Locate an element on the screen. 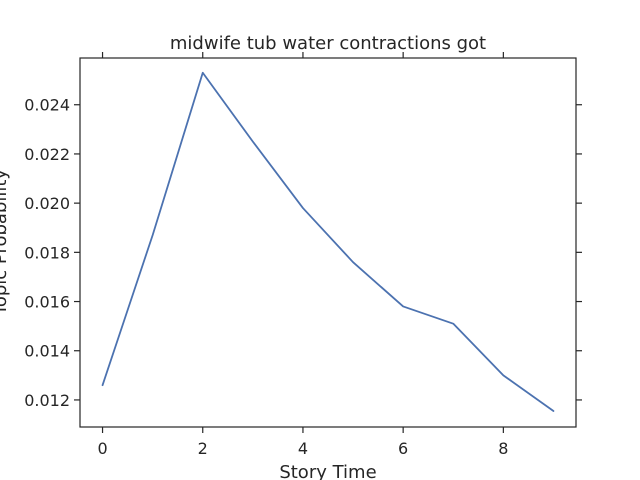  y-tick-label: 0.024 is located at coordinates (47, 105).